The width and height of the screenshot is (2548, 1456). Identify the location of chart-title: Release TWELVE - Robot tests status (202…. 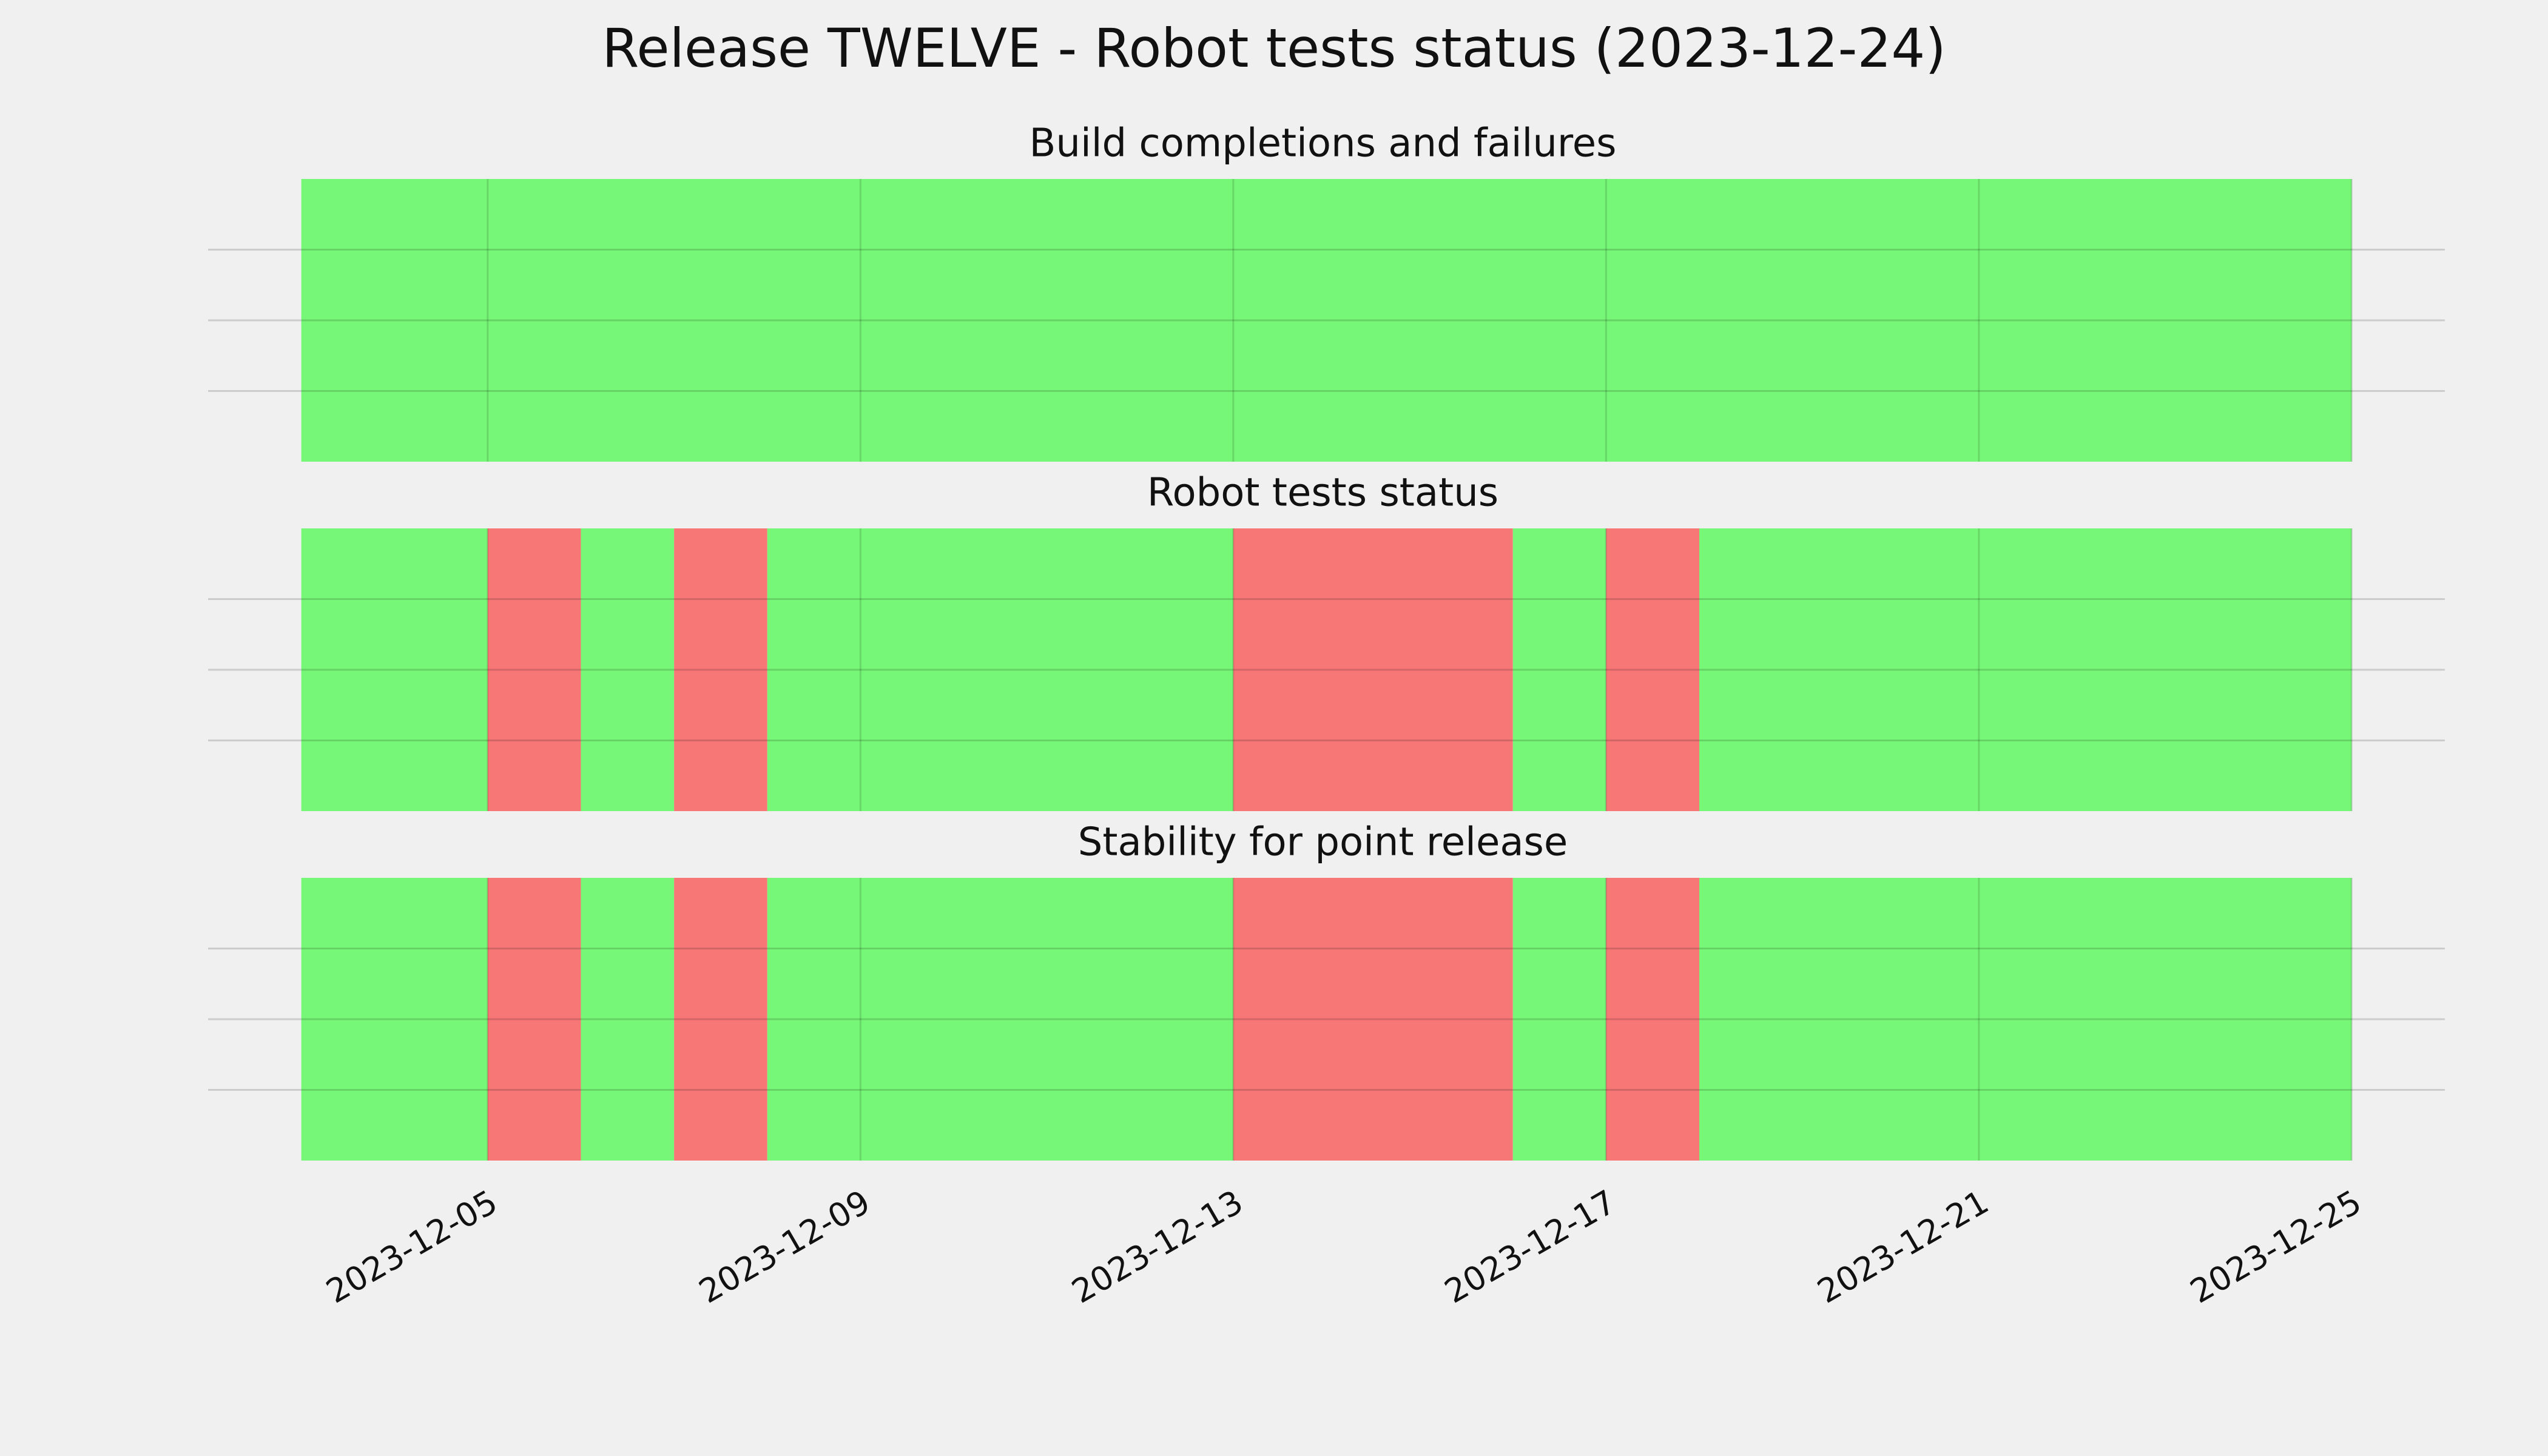
(1274, 48).